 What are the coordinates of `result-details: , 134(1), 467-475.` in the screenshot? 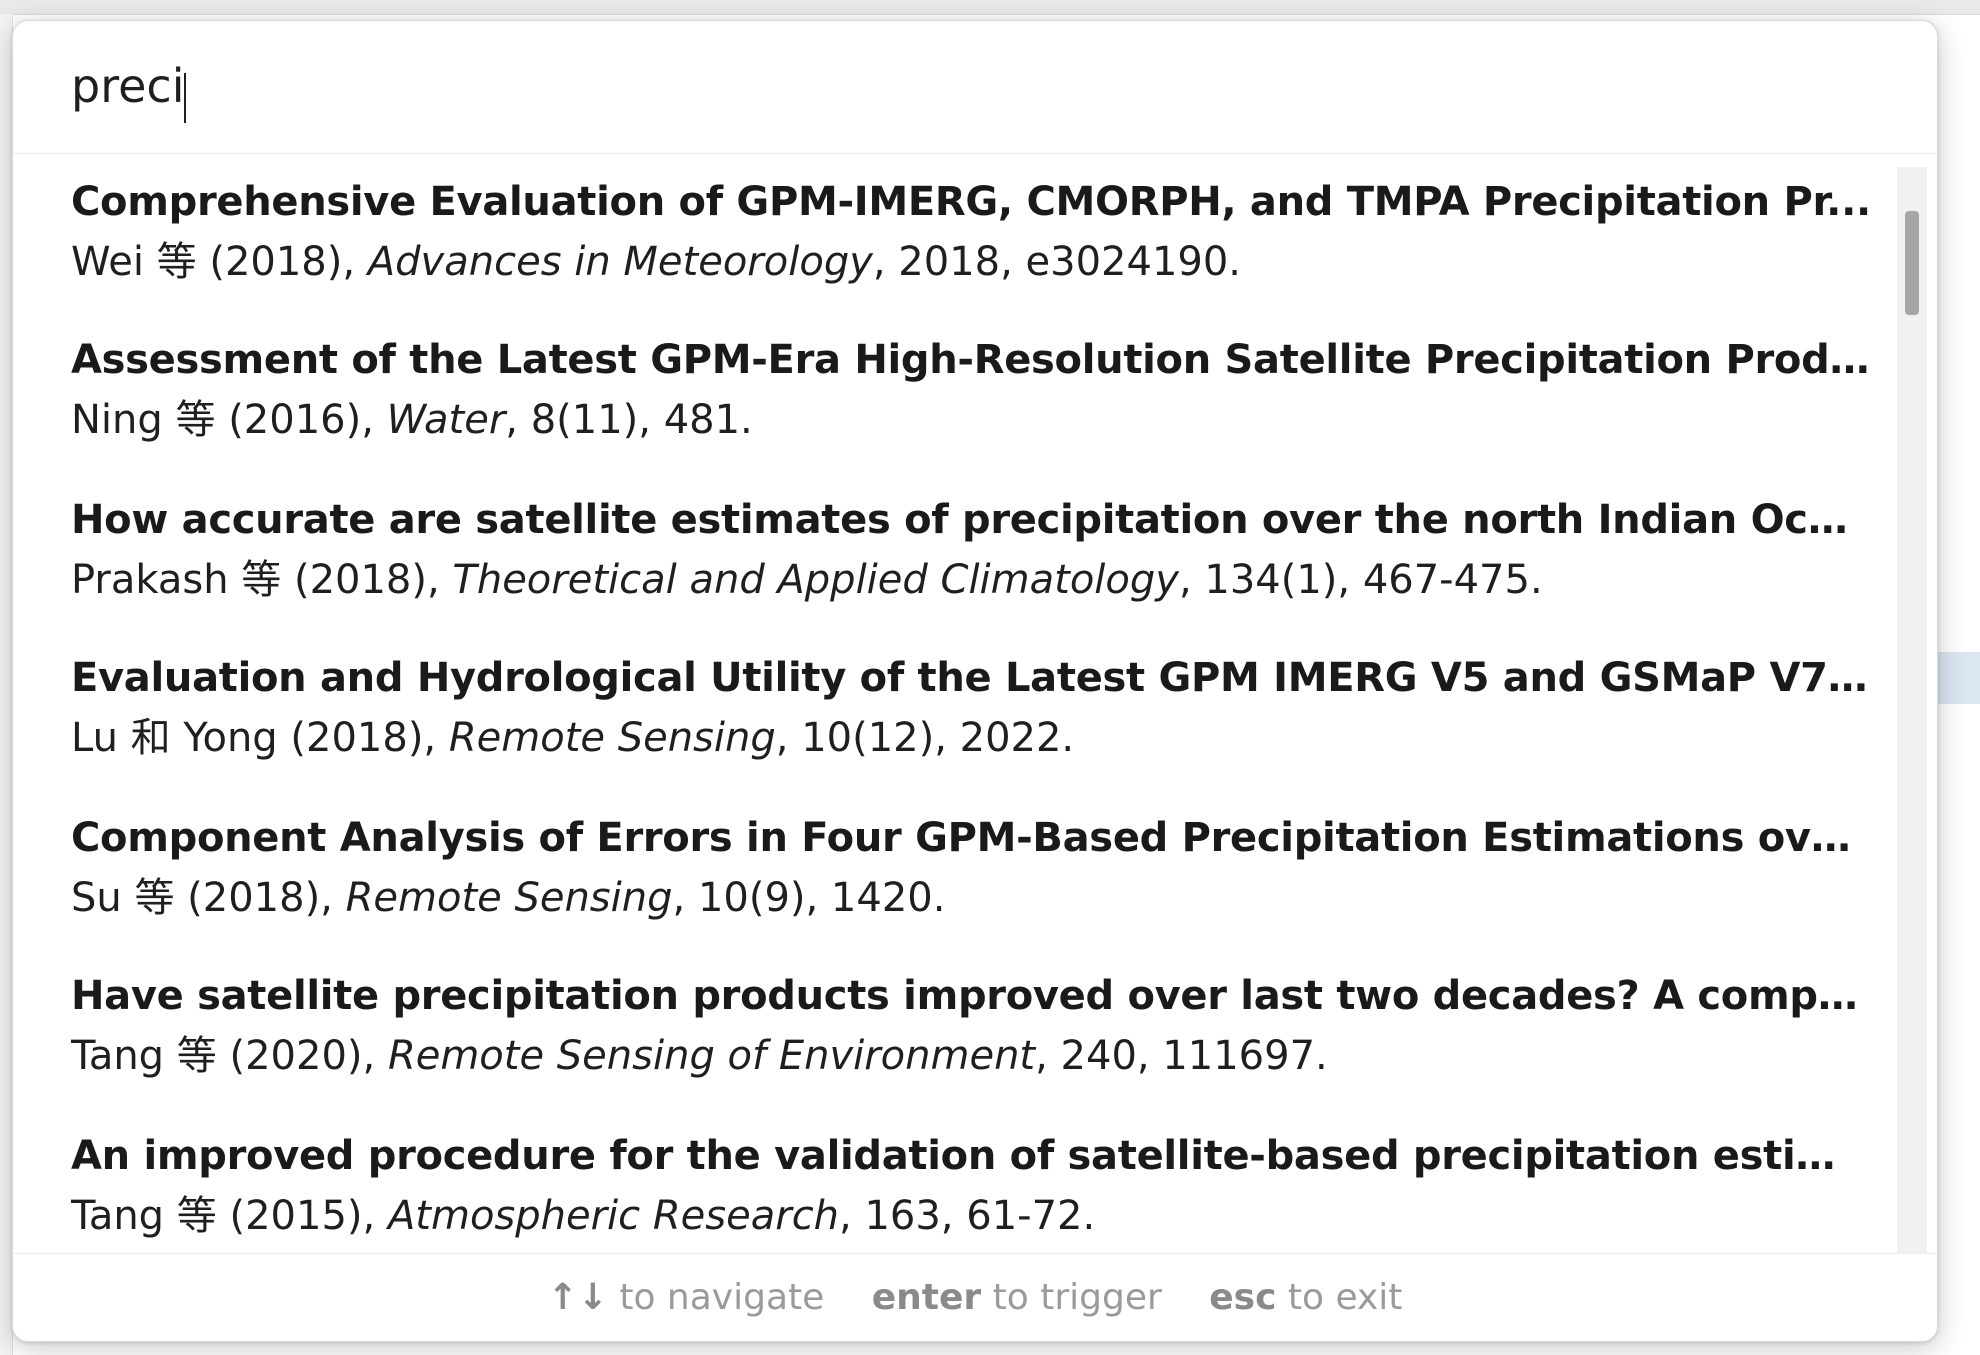 It's located at (1360, 580).